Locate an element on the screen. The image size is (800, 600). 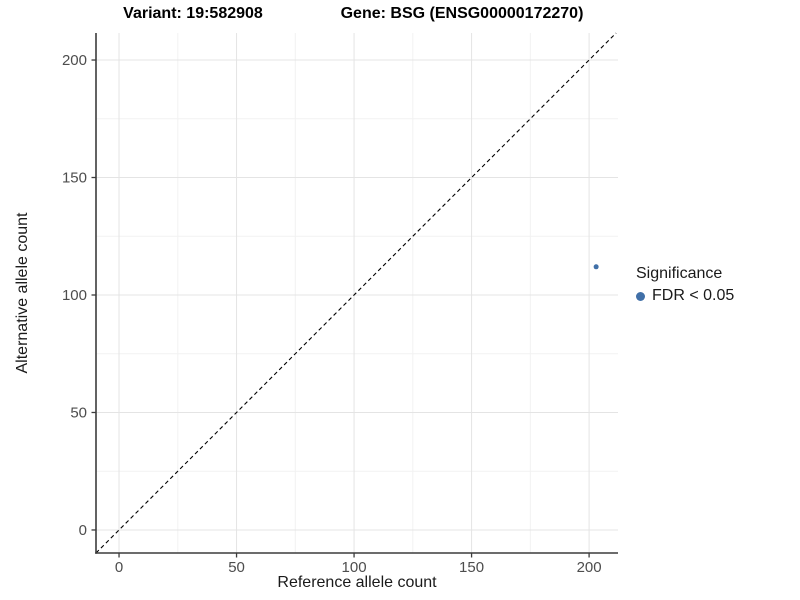
legend-point-icon is located at coordinates (640, 296).